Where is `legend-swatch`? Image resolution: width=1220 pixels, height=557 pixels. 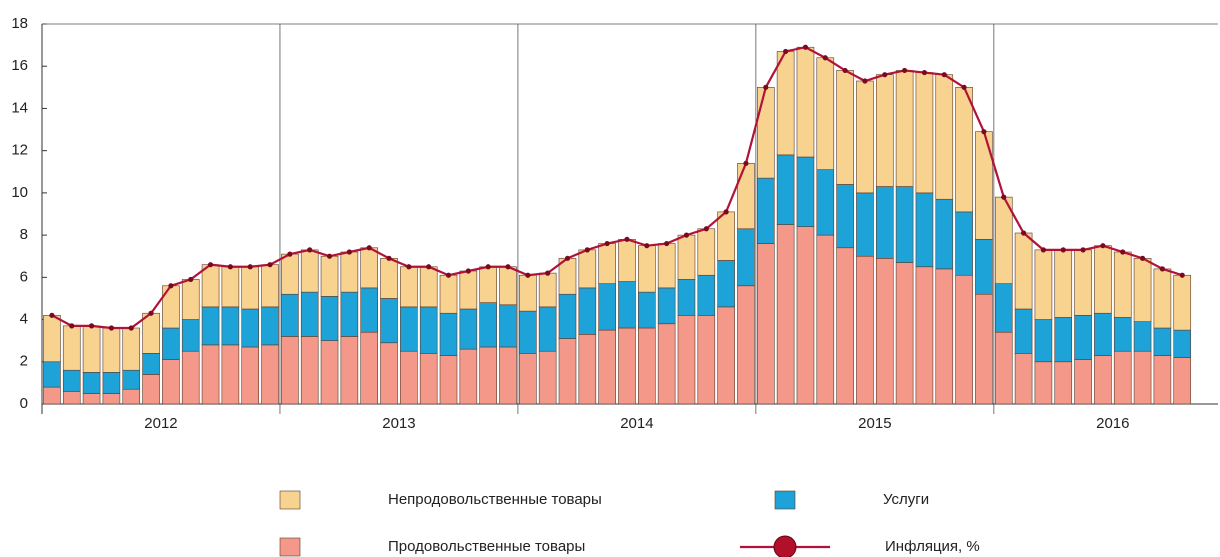
legend-swatch is located at coordinates (785, 500).